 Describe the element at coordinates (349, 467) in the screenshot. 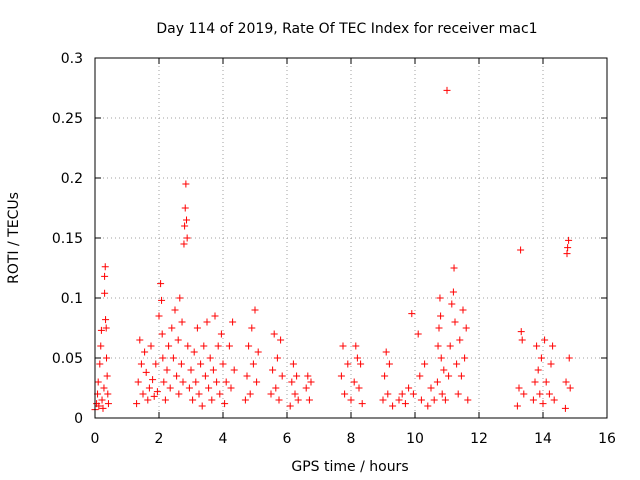

I see `x-axis-label: GPS time / hours` at that location.